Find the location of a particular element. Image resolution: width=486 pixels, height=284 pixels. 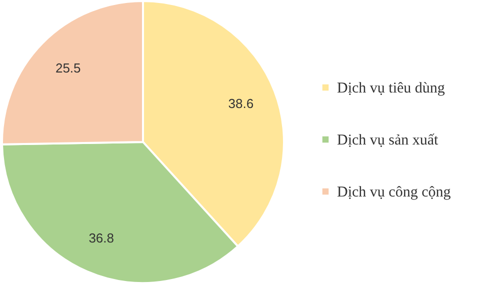

data-label: 38.6 is located at coordinates (241, 104).